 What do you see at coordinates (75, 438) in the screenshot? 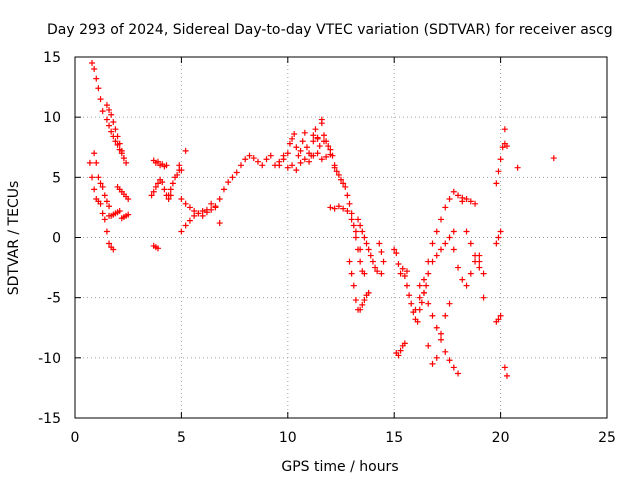
I see `x-tick-label: 0` at bounding box center [75, 438].